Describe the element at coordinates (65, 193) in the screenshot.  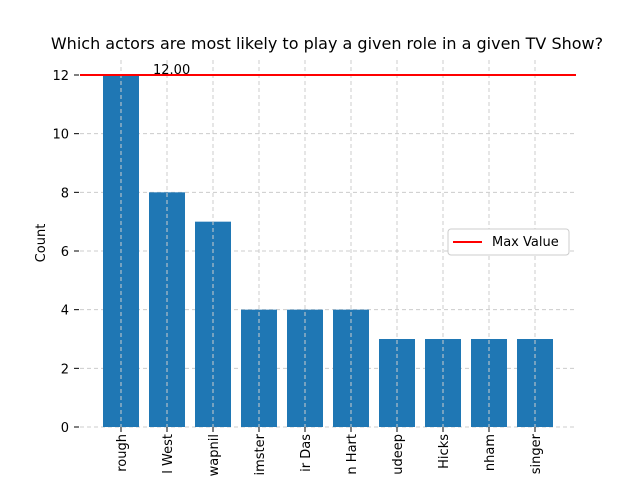
I see `y-tick-label: 8` at that location.